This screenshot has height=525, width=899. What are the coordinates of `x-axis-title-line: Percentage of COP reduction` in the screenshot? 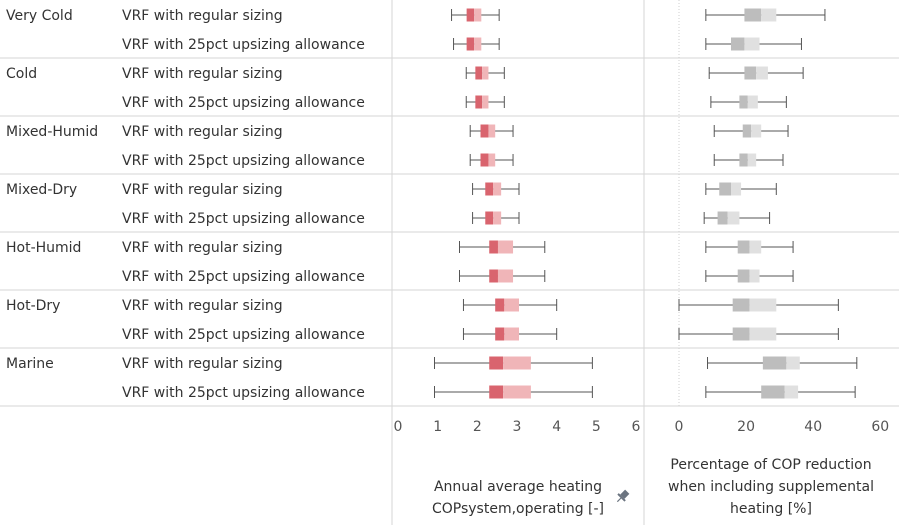 It's located at (770, 465).